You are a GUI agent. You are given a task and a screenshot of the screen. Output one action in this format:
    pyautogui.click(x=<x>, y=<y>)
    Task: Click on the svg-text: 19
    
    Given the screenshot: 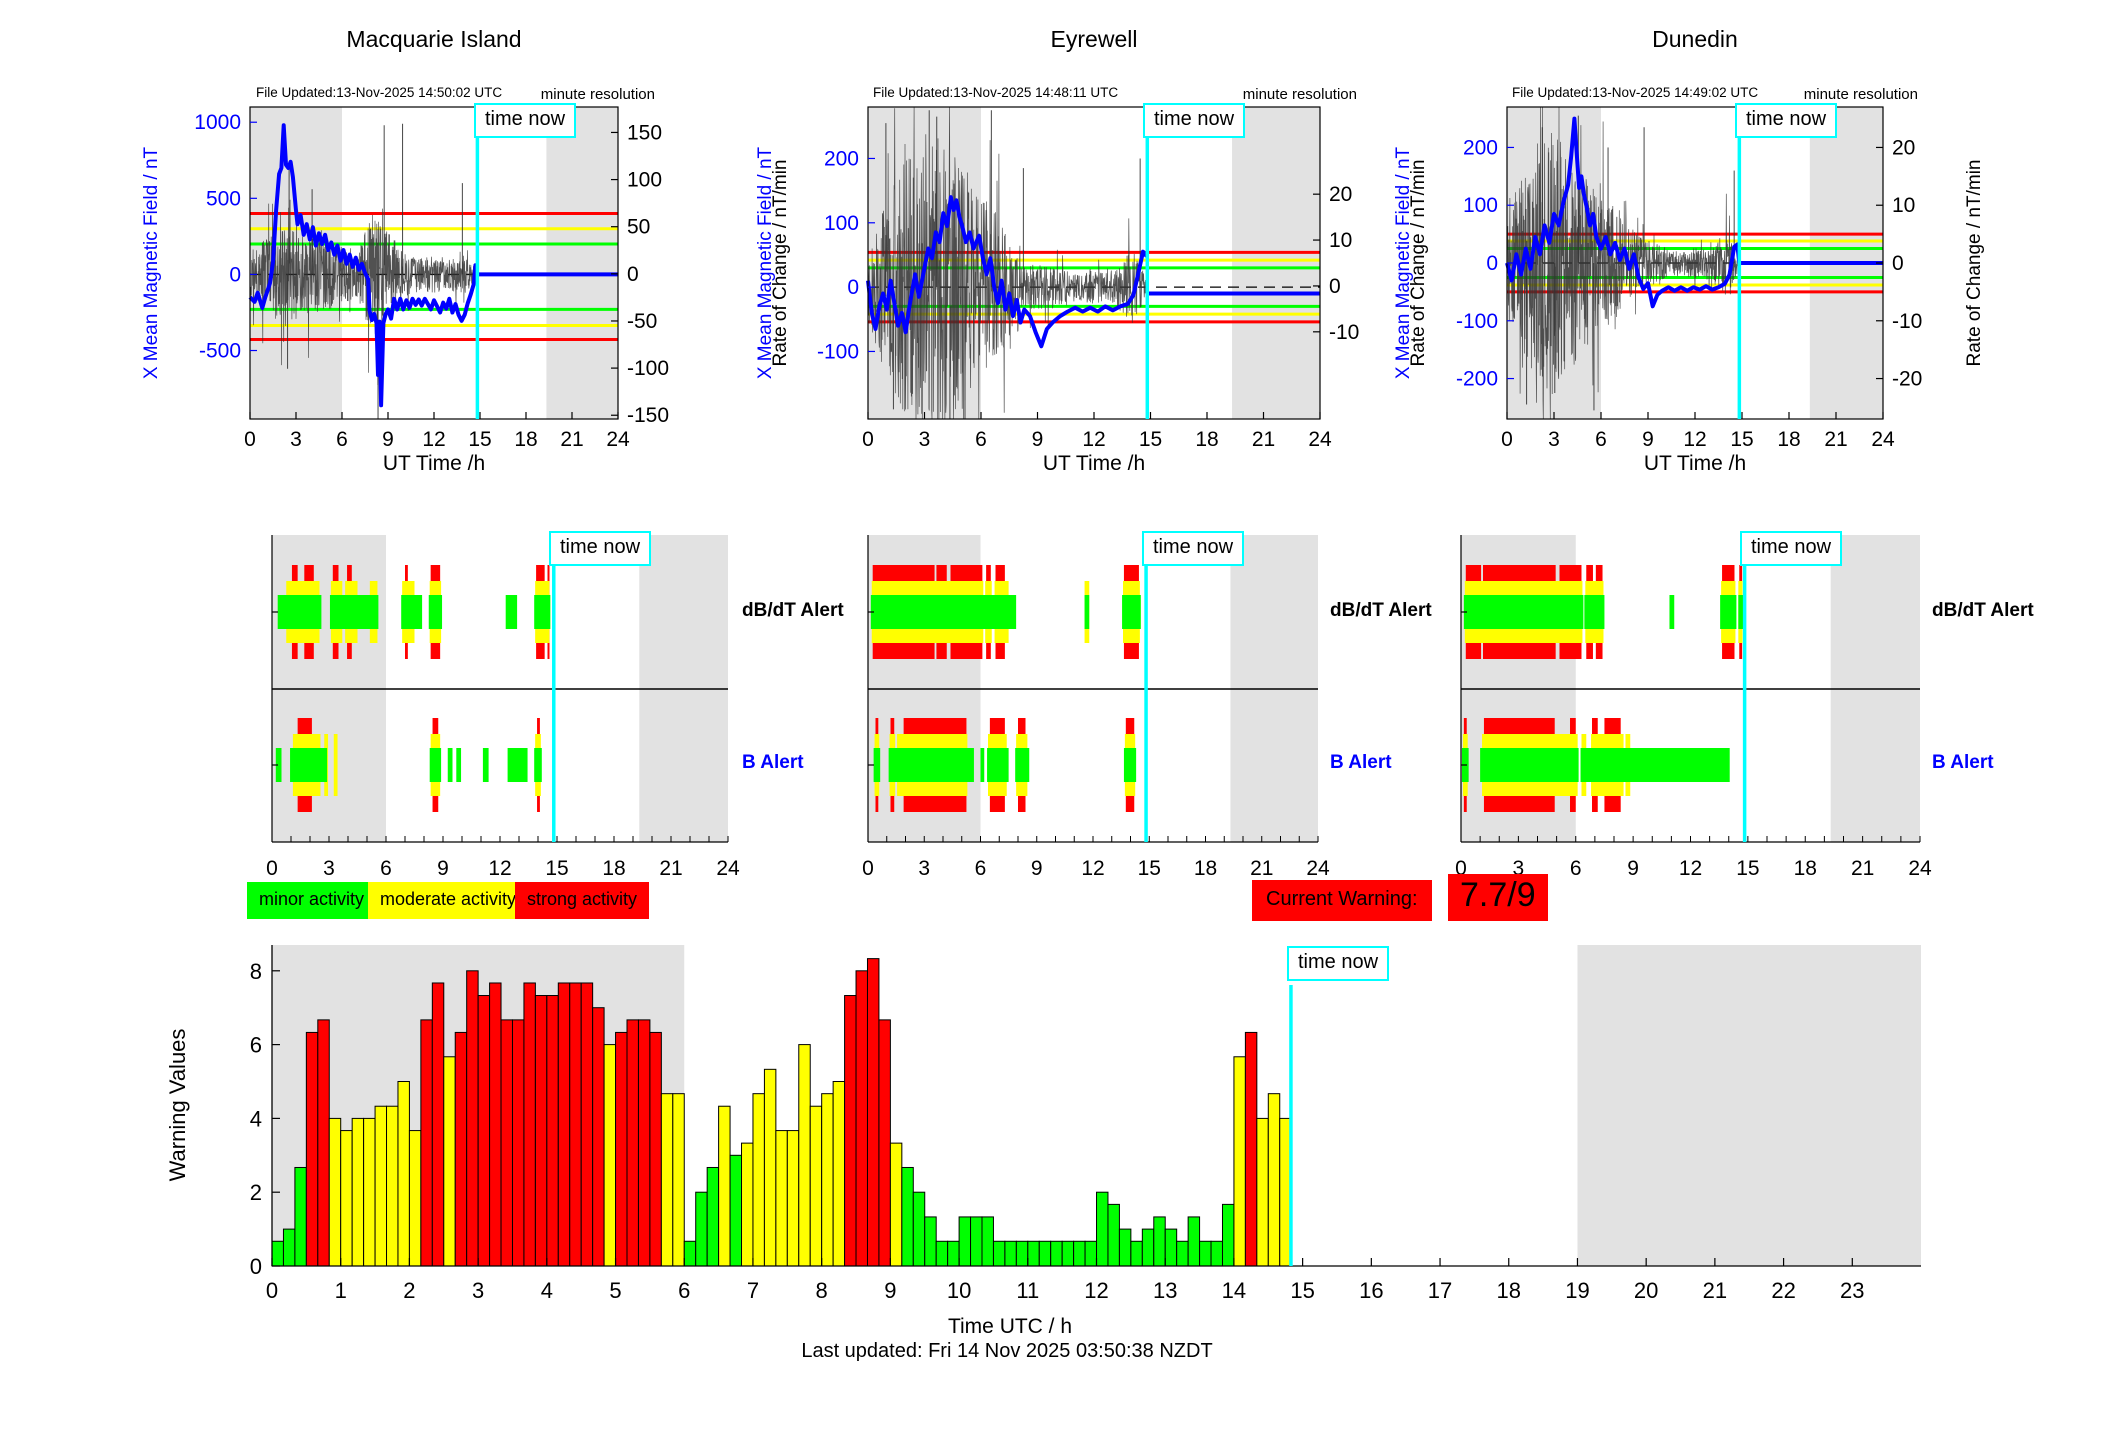 What is the action you would take?
    pyautogui.click(x=1577, y=1290)
    